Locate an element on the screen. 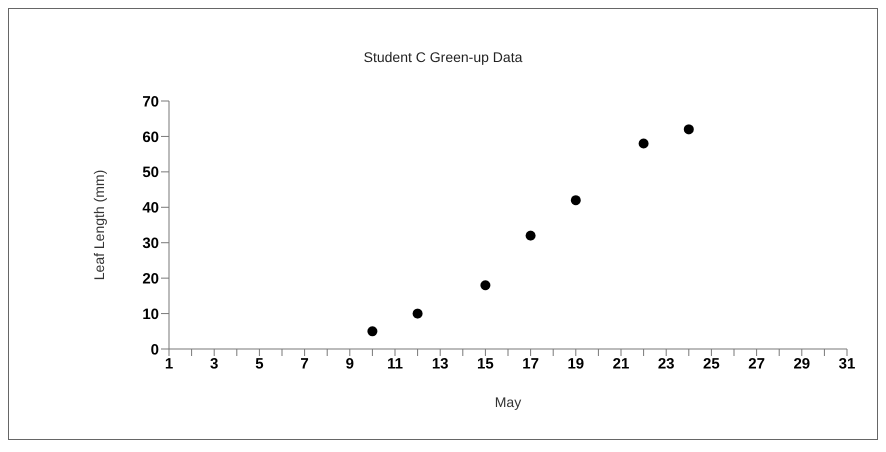 Image resolution: width=886 pixels, height=452 pixels. x-tick-label: 5 is located at coordinates (259, 364).